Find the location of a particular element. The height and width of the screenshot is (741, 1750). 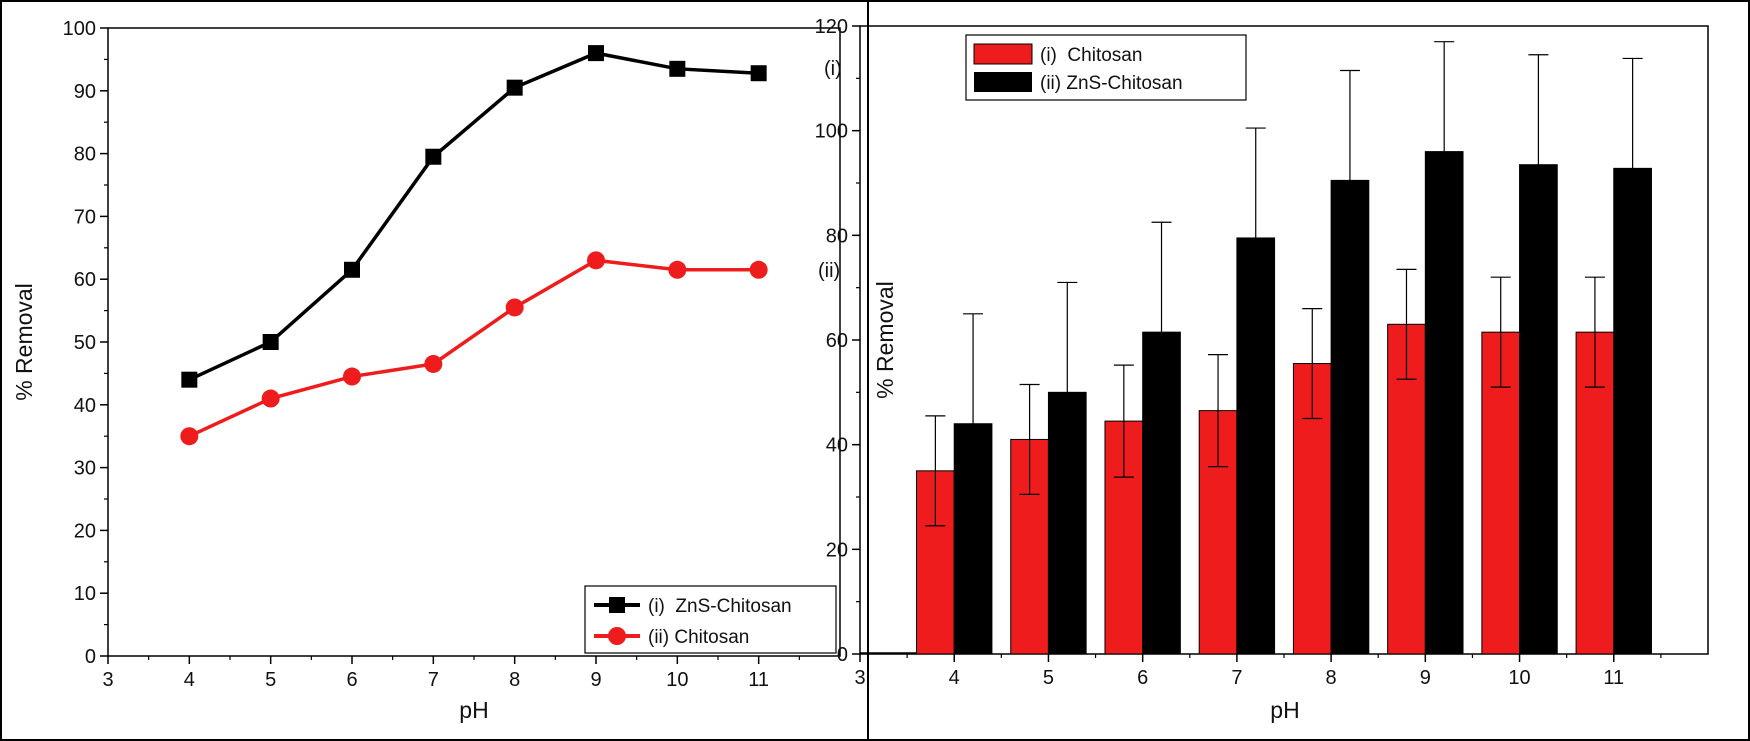

bar-chart-y-axis: 0 20 40 60 80 100 120 is located at coordinates (837, 341).